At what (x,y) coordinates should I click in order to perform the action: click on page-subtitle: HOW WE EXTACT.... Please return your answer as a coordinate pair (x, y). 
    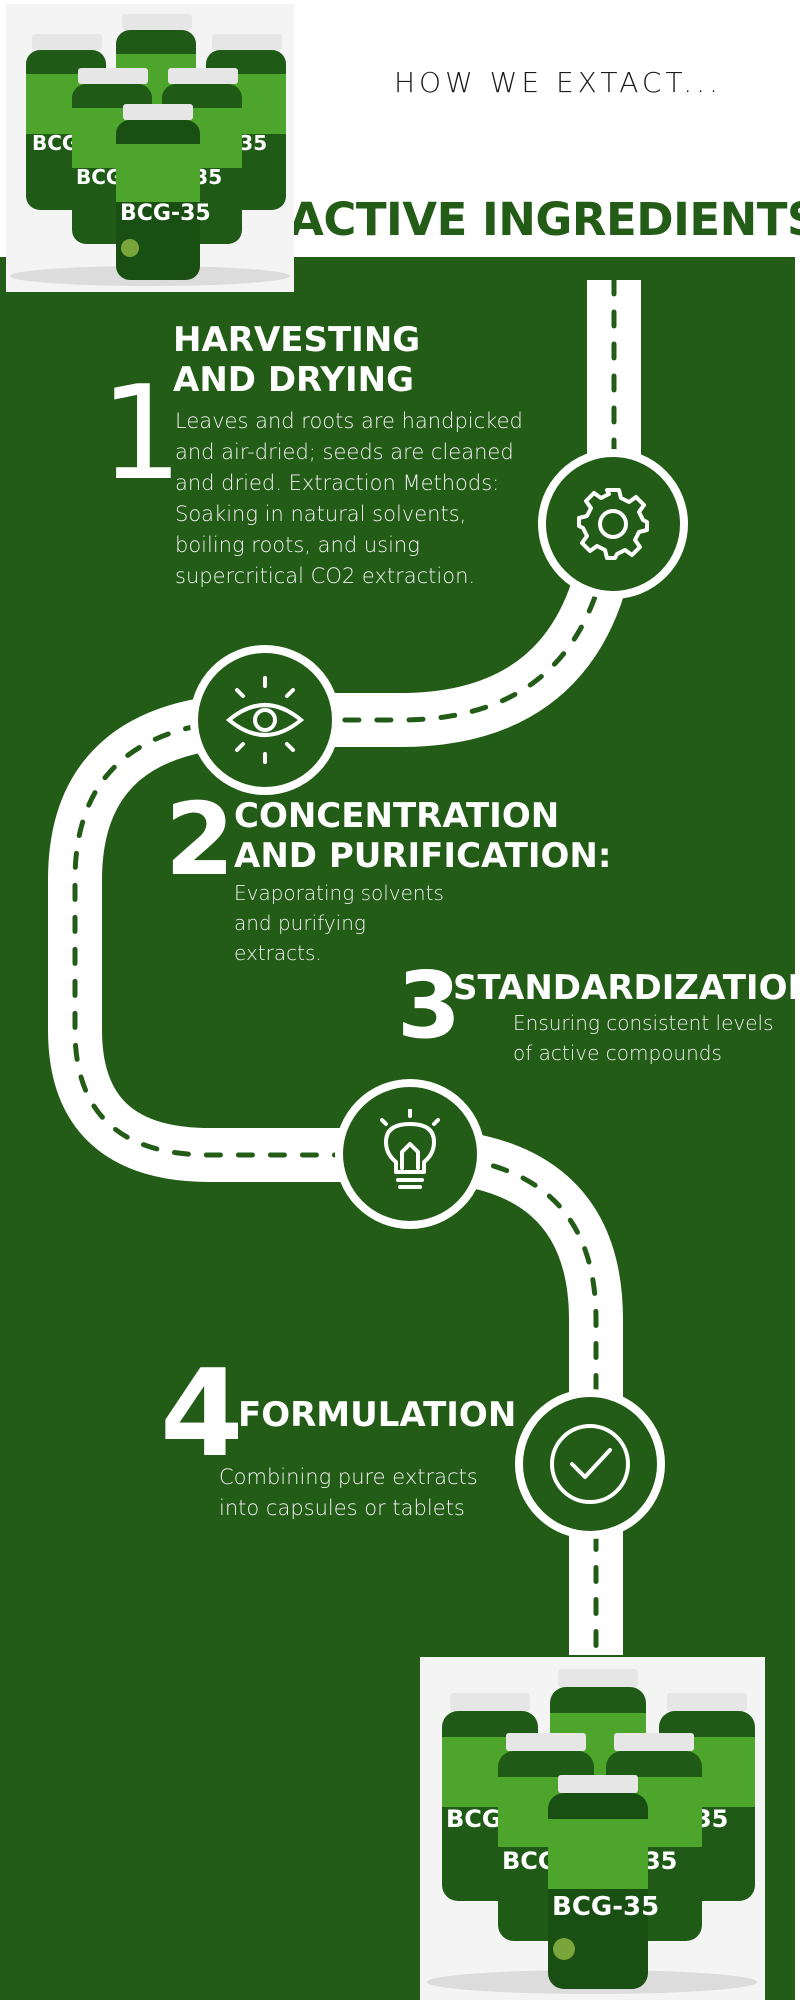
    Looking at the image, I should click on (558, 82).